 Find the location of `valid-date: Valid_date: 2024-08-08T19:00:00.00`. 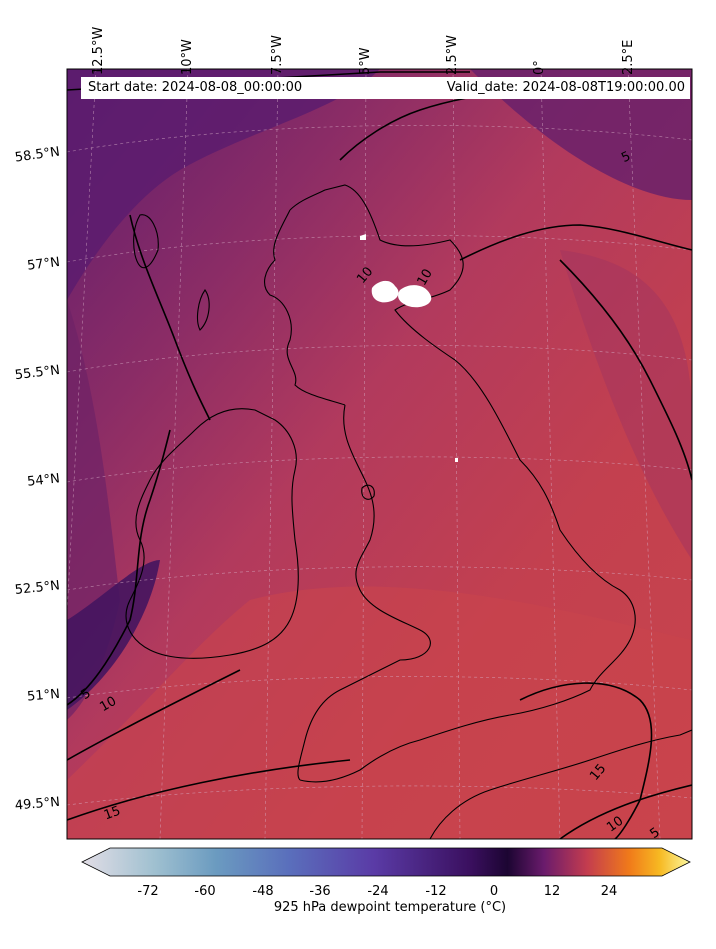

valid-date: Valid_date: 2024-08-08T19:00:00.00 is located at coordinates (565, 87).